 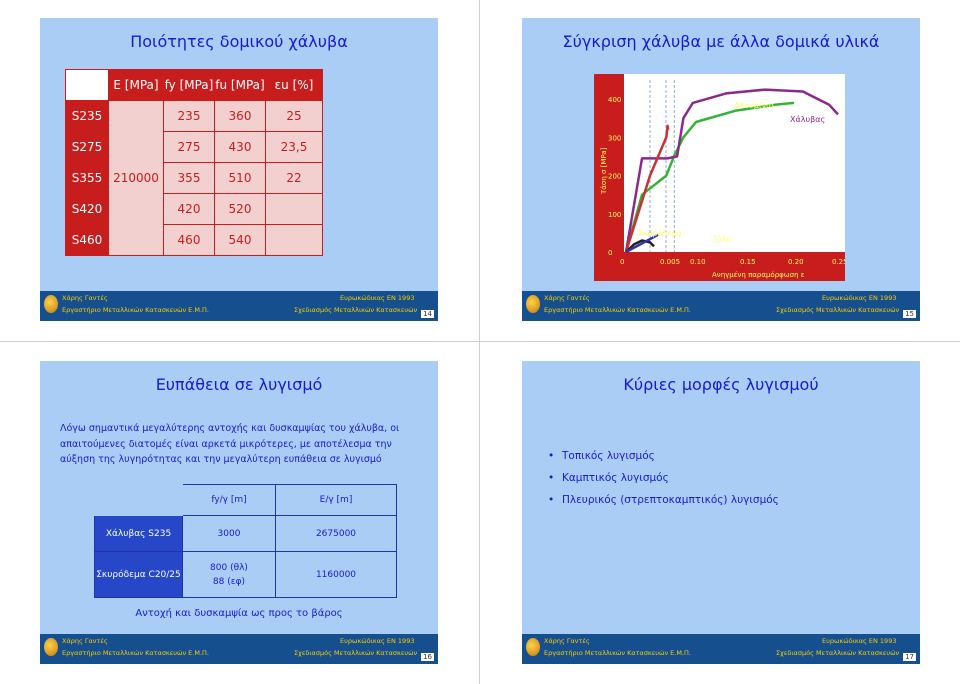 I want to click on fy-cell: 460, so click(x=189, y=240).